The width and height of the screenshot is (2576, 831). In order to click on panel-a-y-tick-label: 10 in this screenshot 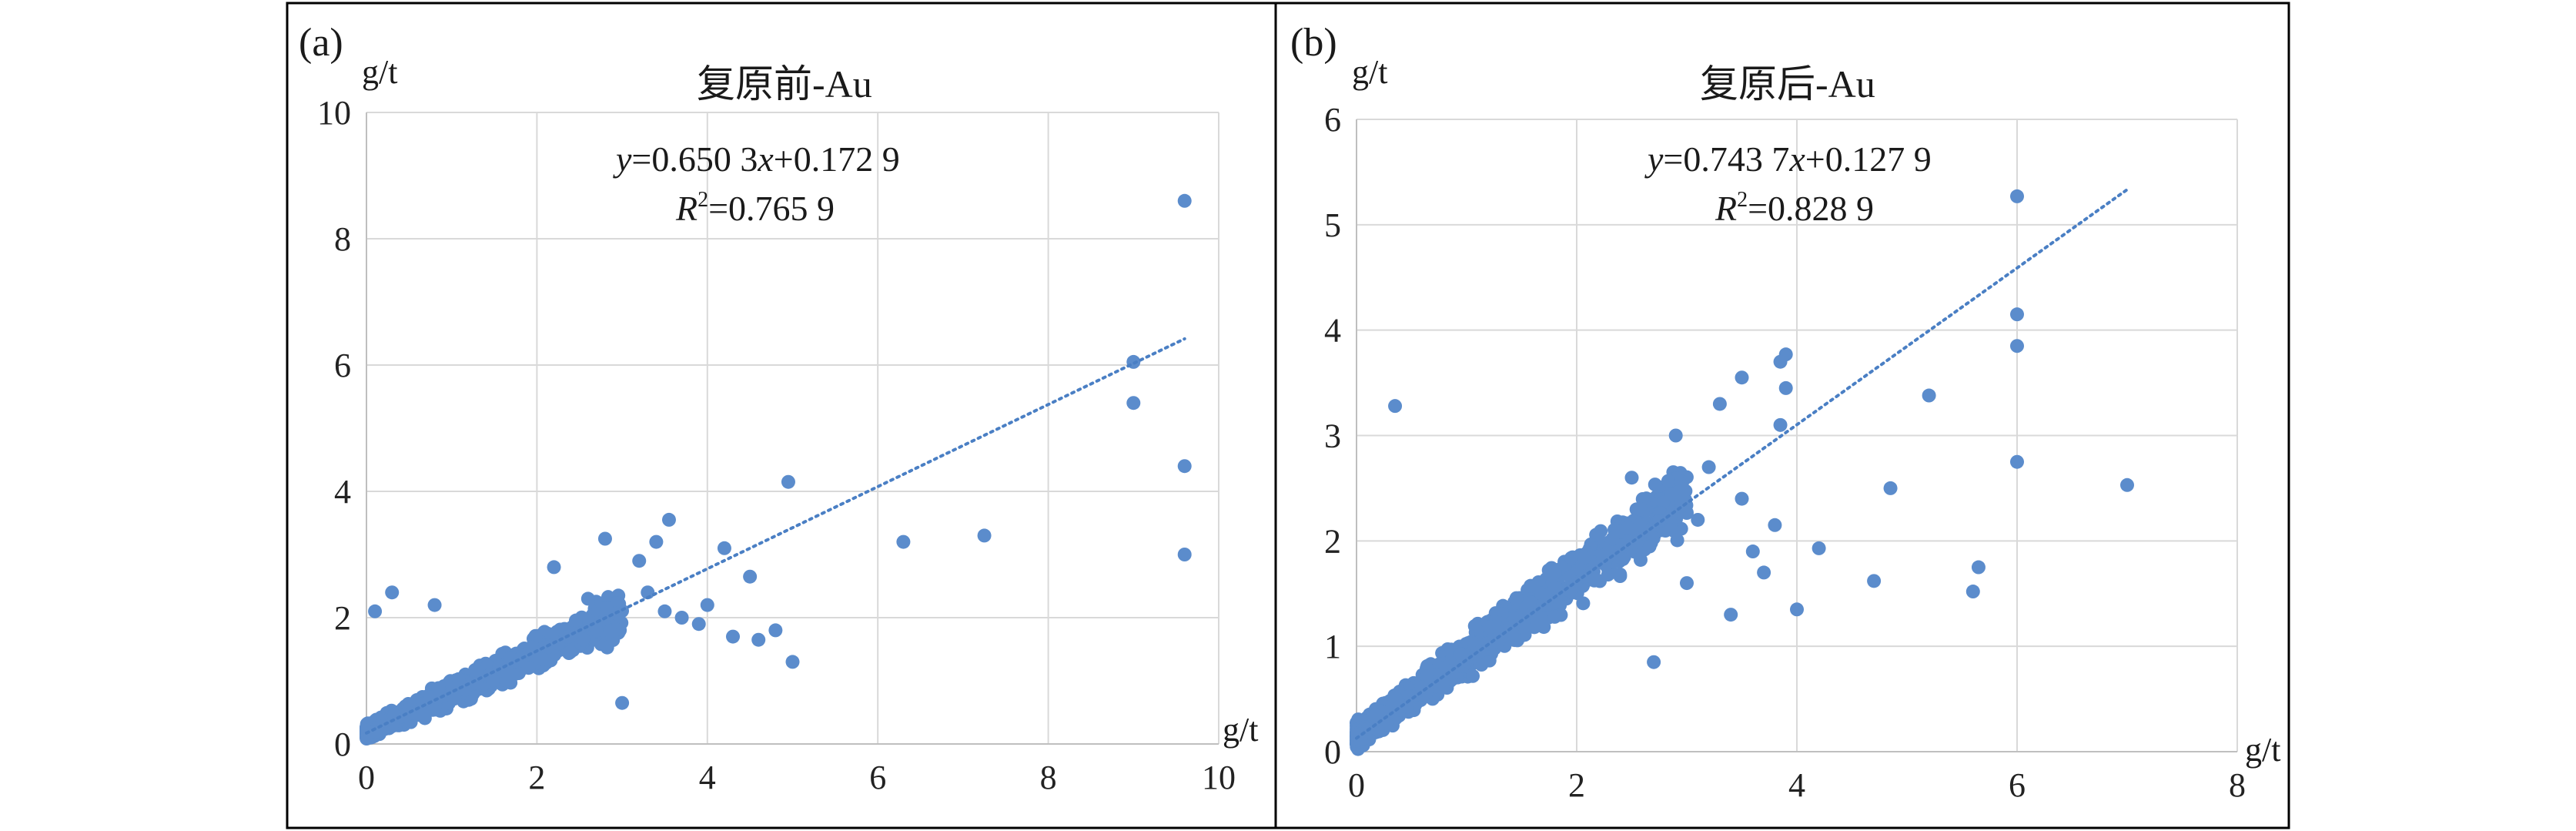, I will do `click(334, 113)`.